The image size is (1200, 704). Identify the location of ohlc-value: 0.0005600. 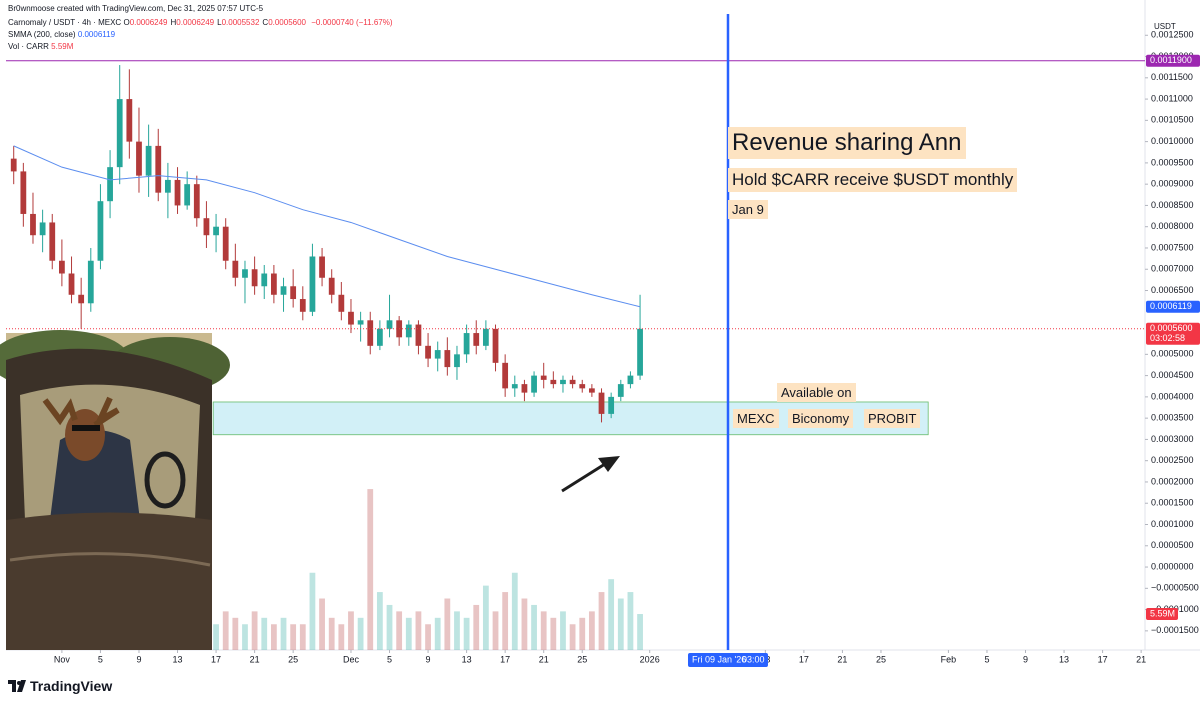
(287, 22).